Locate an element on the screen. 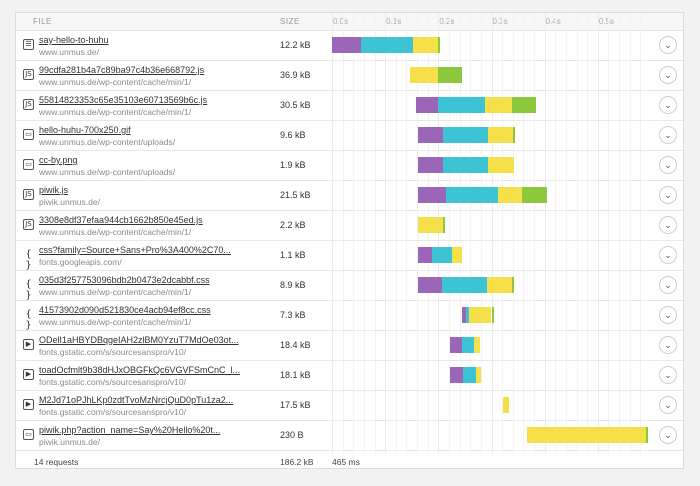  request-row: JS piwik.js piwik.unmus.de/21.5 kB ⌄ is located at coordinates (349, 195).